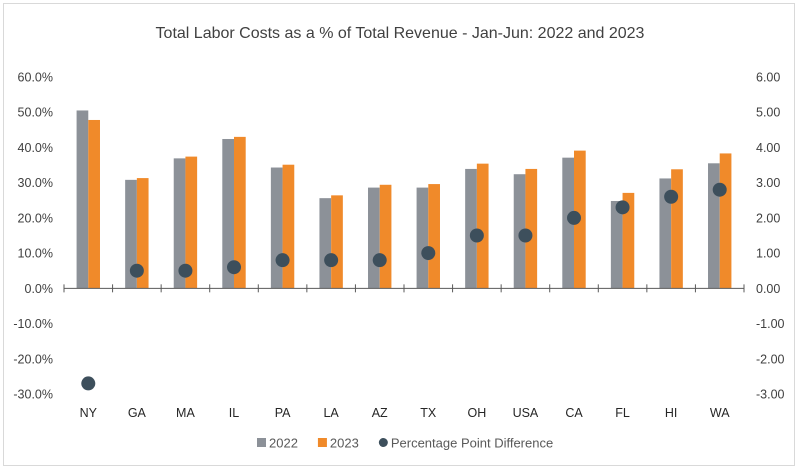  Describe the element at coordinates (665, 233) in the screenshot. I see `bar-2022-hi` at that location.